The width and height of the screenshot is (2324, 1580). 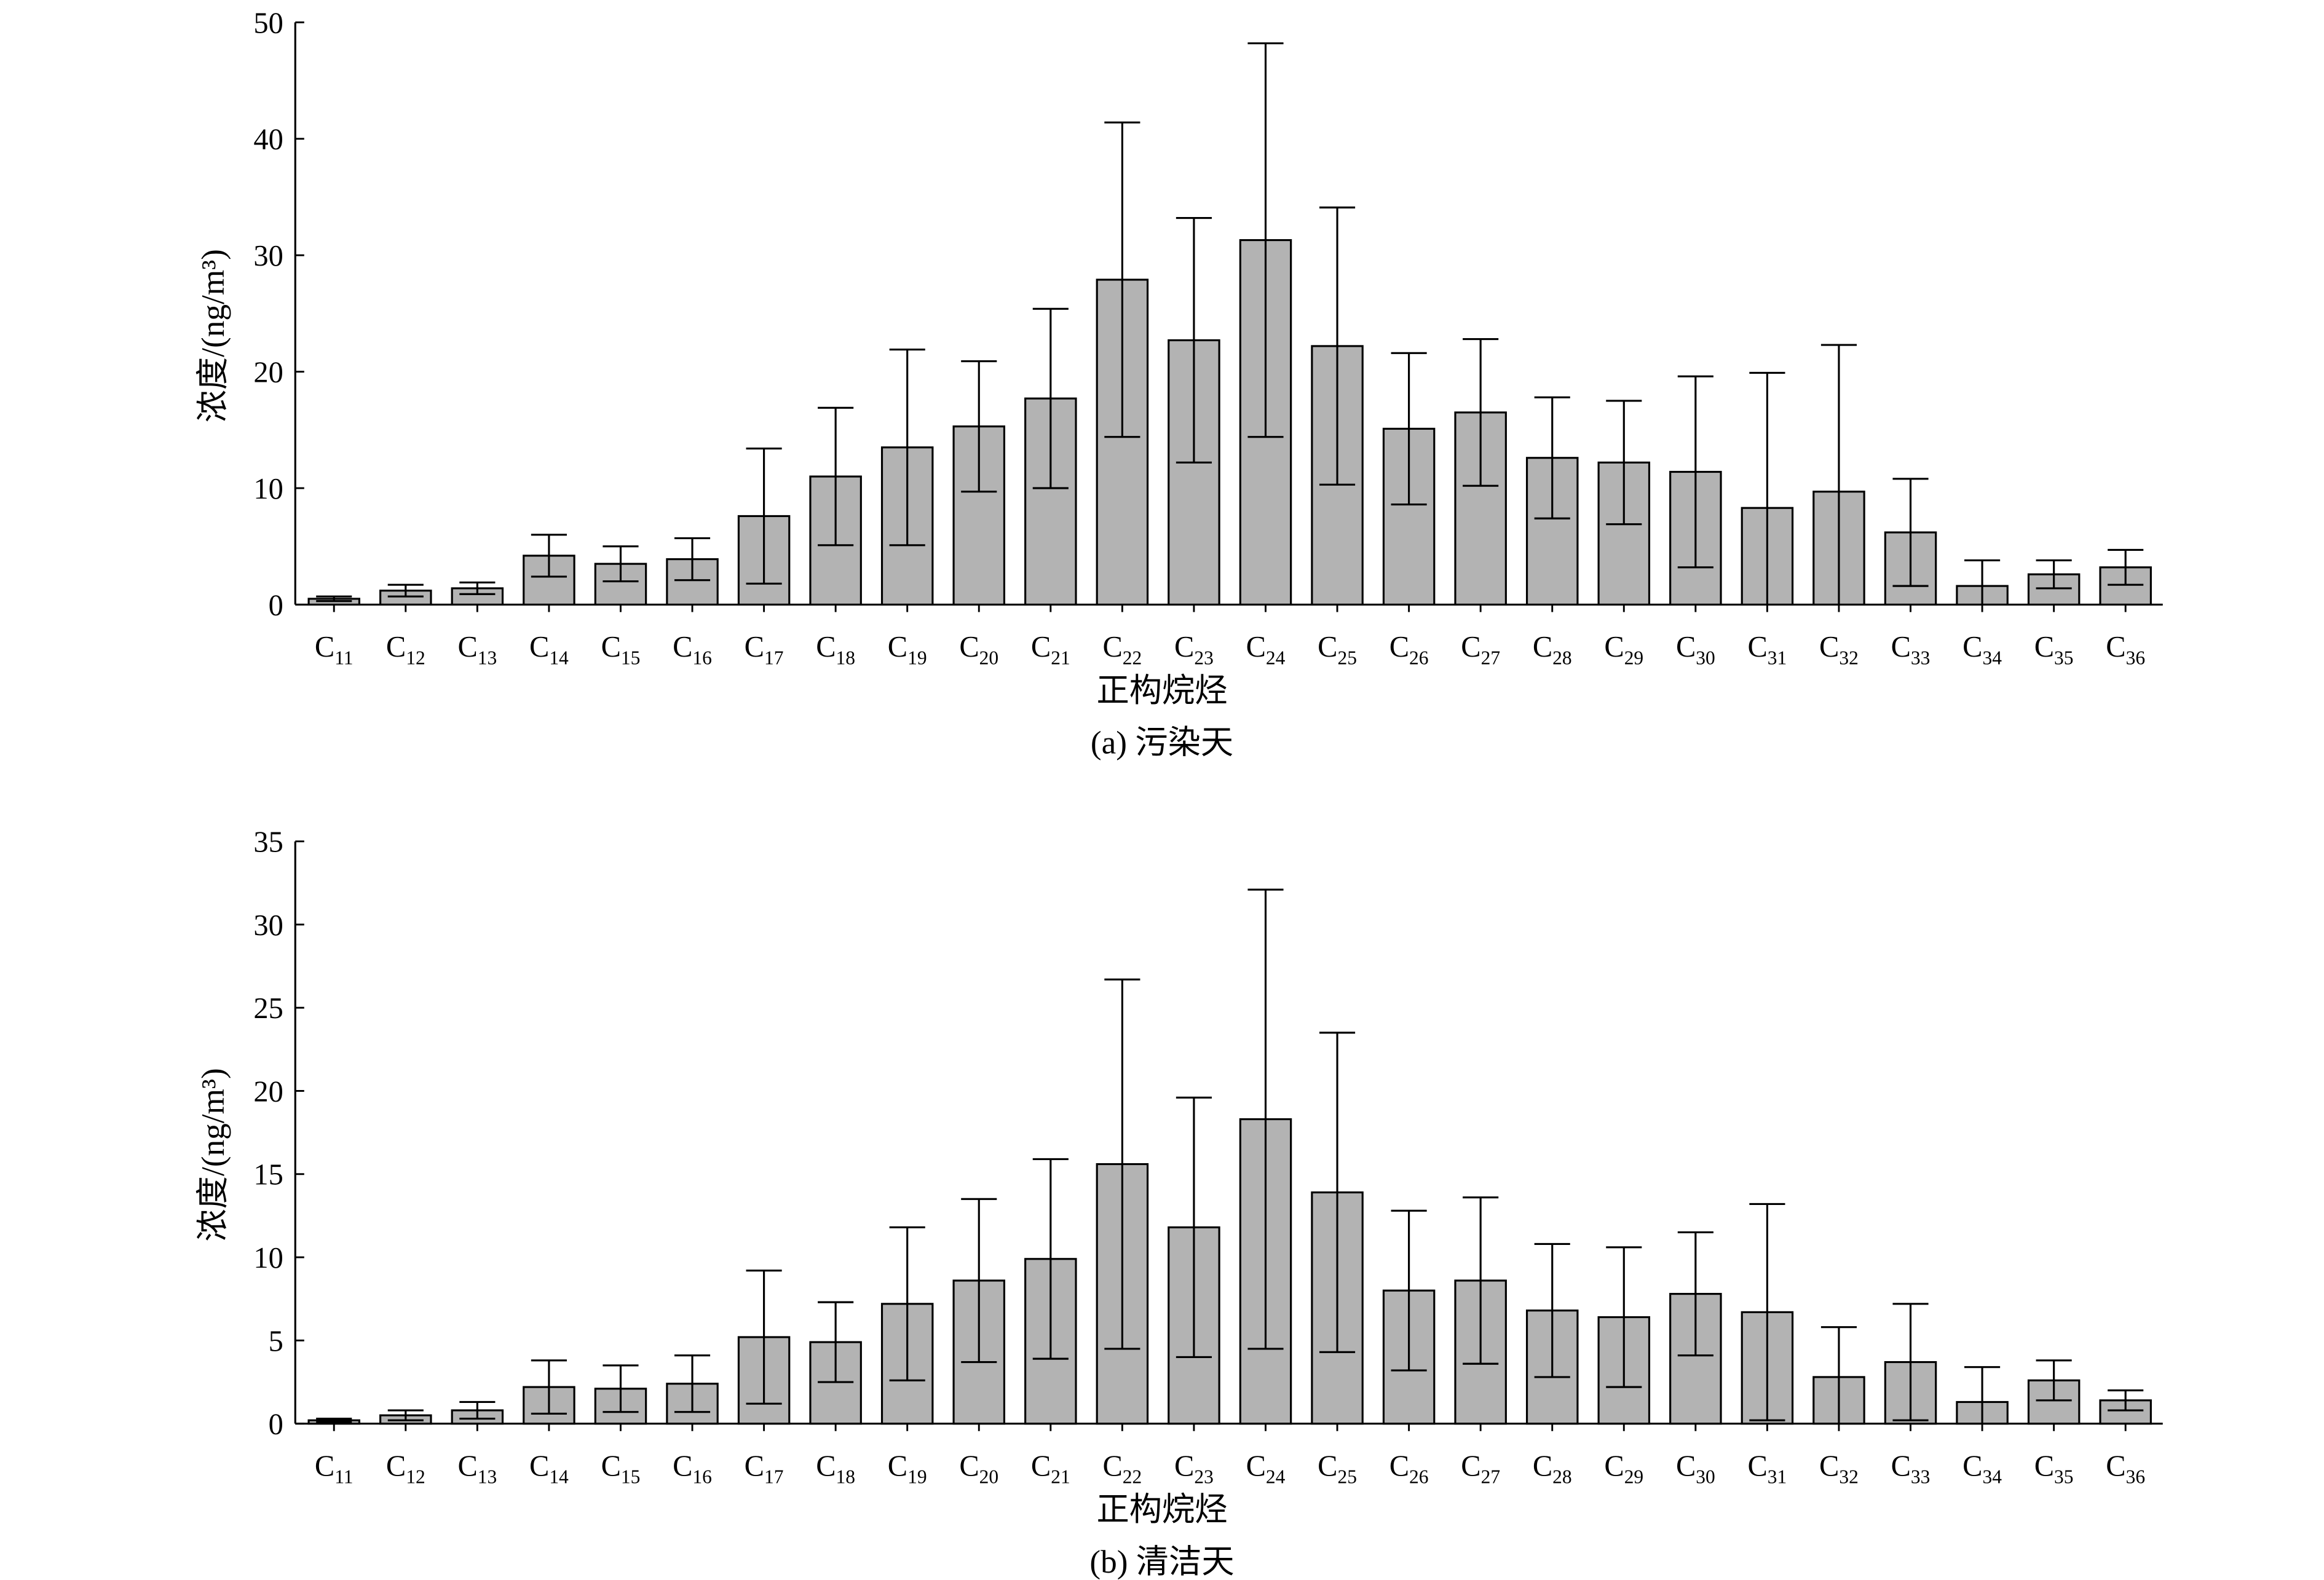 I want to click on chart-title: (b) 清洁天, so click(x=1161, y=1562).